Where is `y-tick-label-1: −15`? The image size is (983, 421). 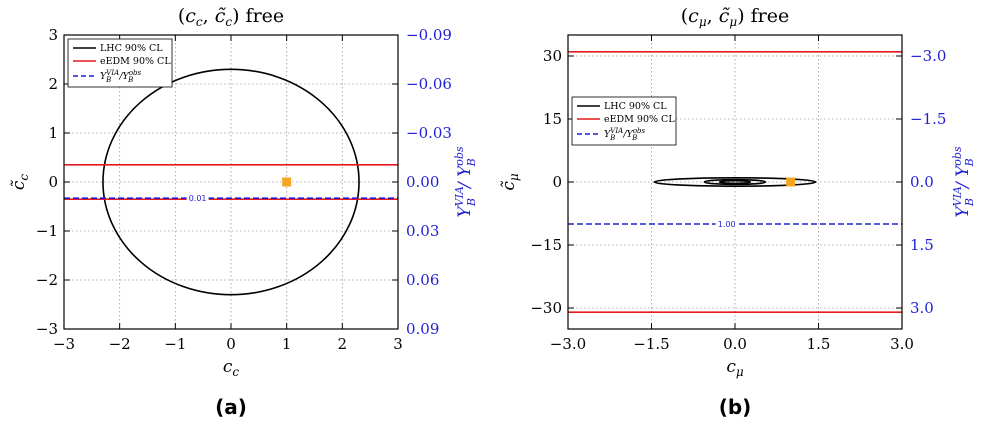
y-tick-label-1: −15 is located at coordinates (546, 245).